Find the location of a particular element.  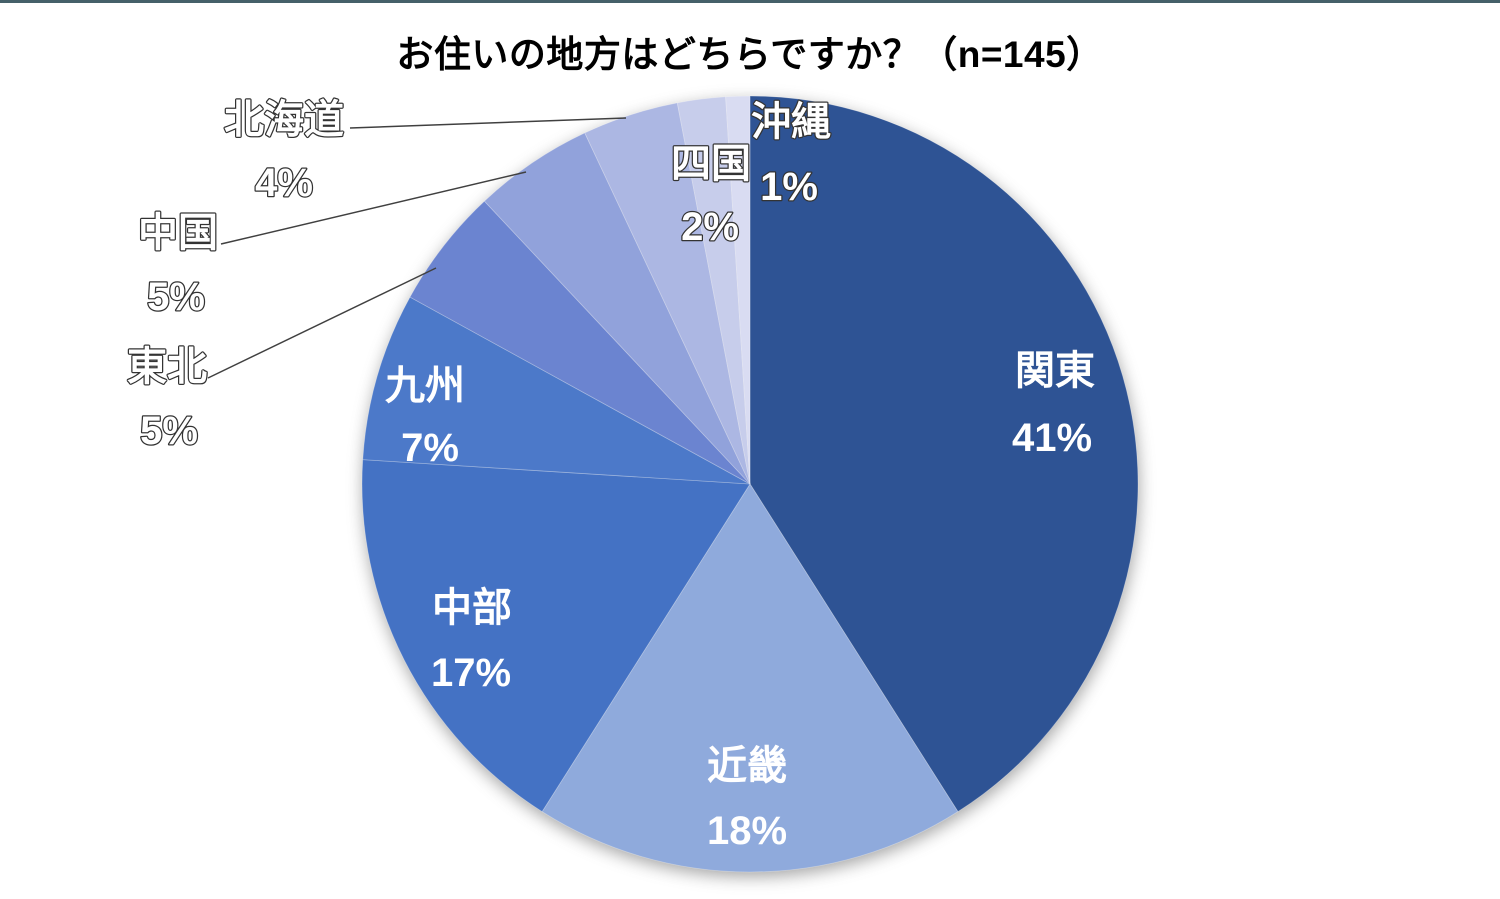

slice-percent-kinki: 18% is located at coordinates (747, 831).